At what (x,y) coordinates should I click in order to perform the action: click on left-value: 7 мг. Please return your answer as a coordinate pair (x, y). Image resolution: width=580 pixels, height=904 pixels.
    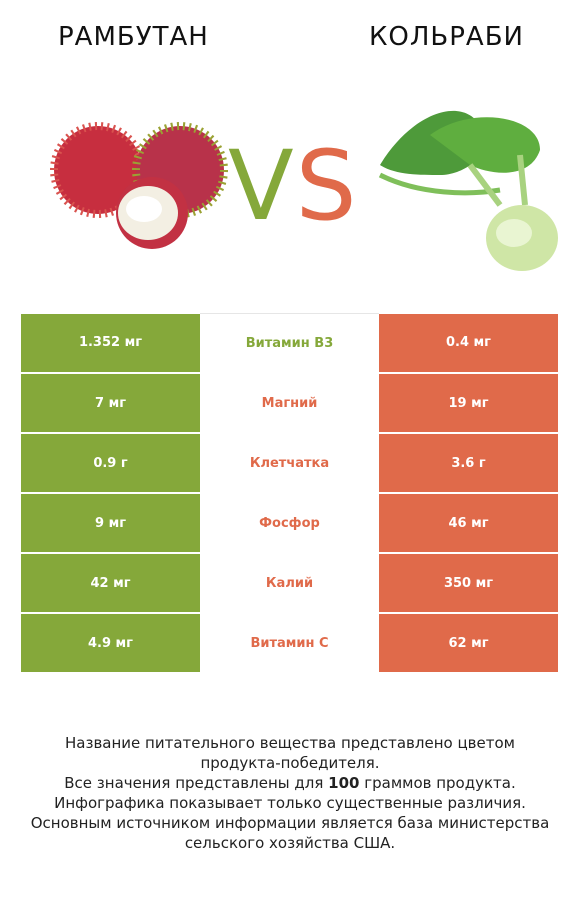
    Looking at the image, I should click on (110, 403).